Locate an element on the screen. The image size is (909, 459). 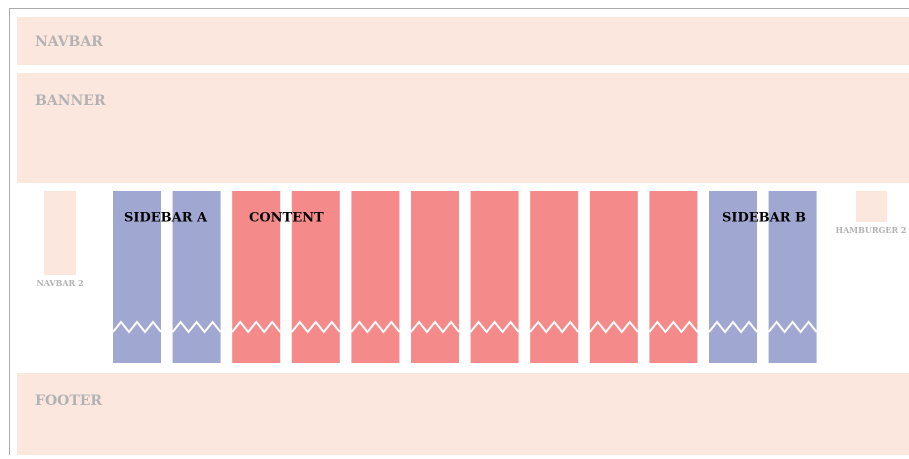
sidebar-b-label: SIDEBAR B is located at coordinates (764, 218).